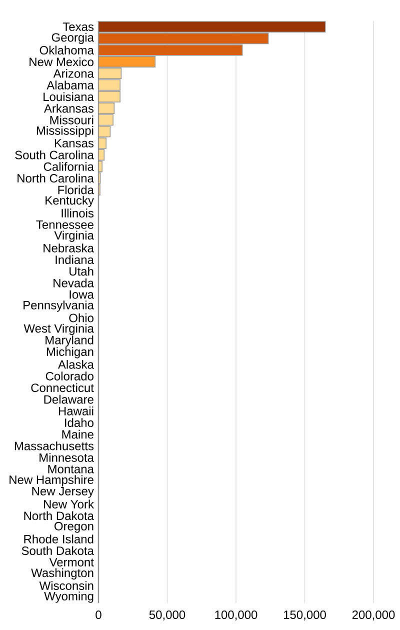  What do you see at coordinates (99, 615) in the screenshot?
I see `x-tick-label: 0` at bounding box center [99, 615].